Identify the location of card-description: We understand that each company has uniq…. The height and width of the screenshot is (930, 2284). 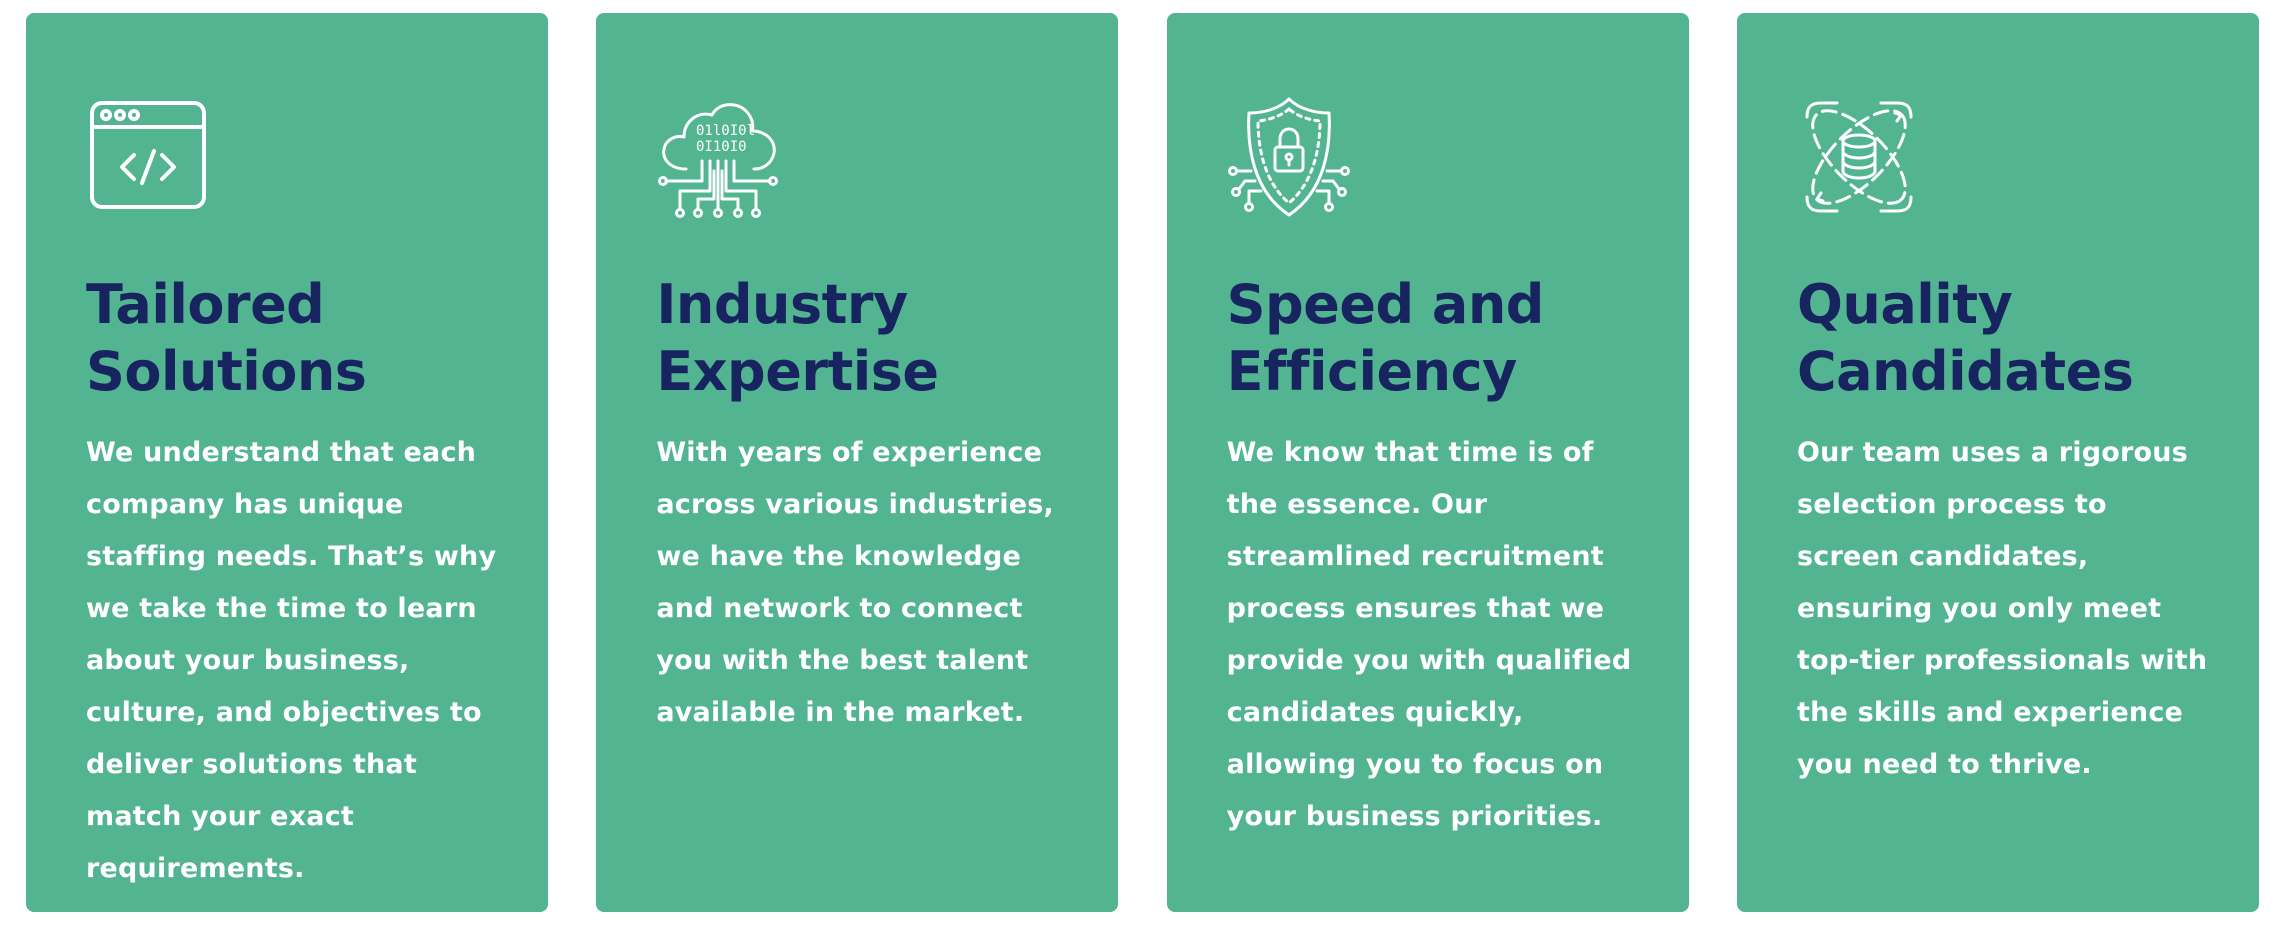
(291, 660).